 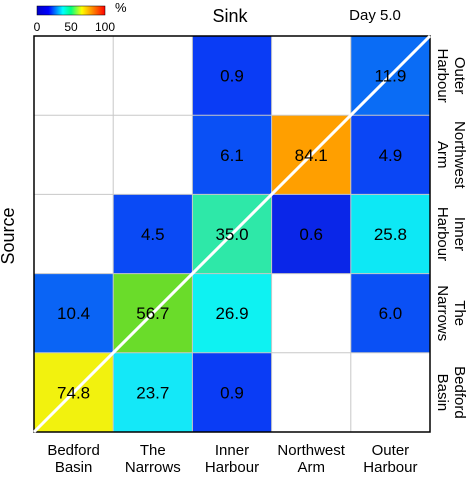 I want to click on colorbar-tick-label: 0, so click(x=37, y=27).